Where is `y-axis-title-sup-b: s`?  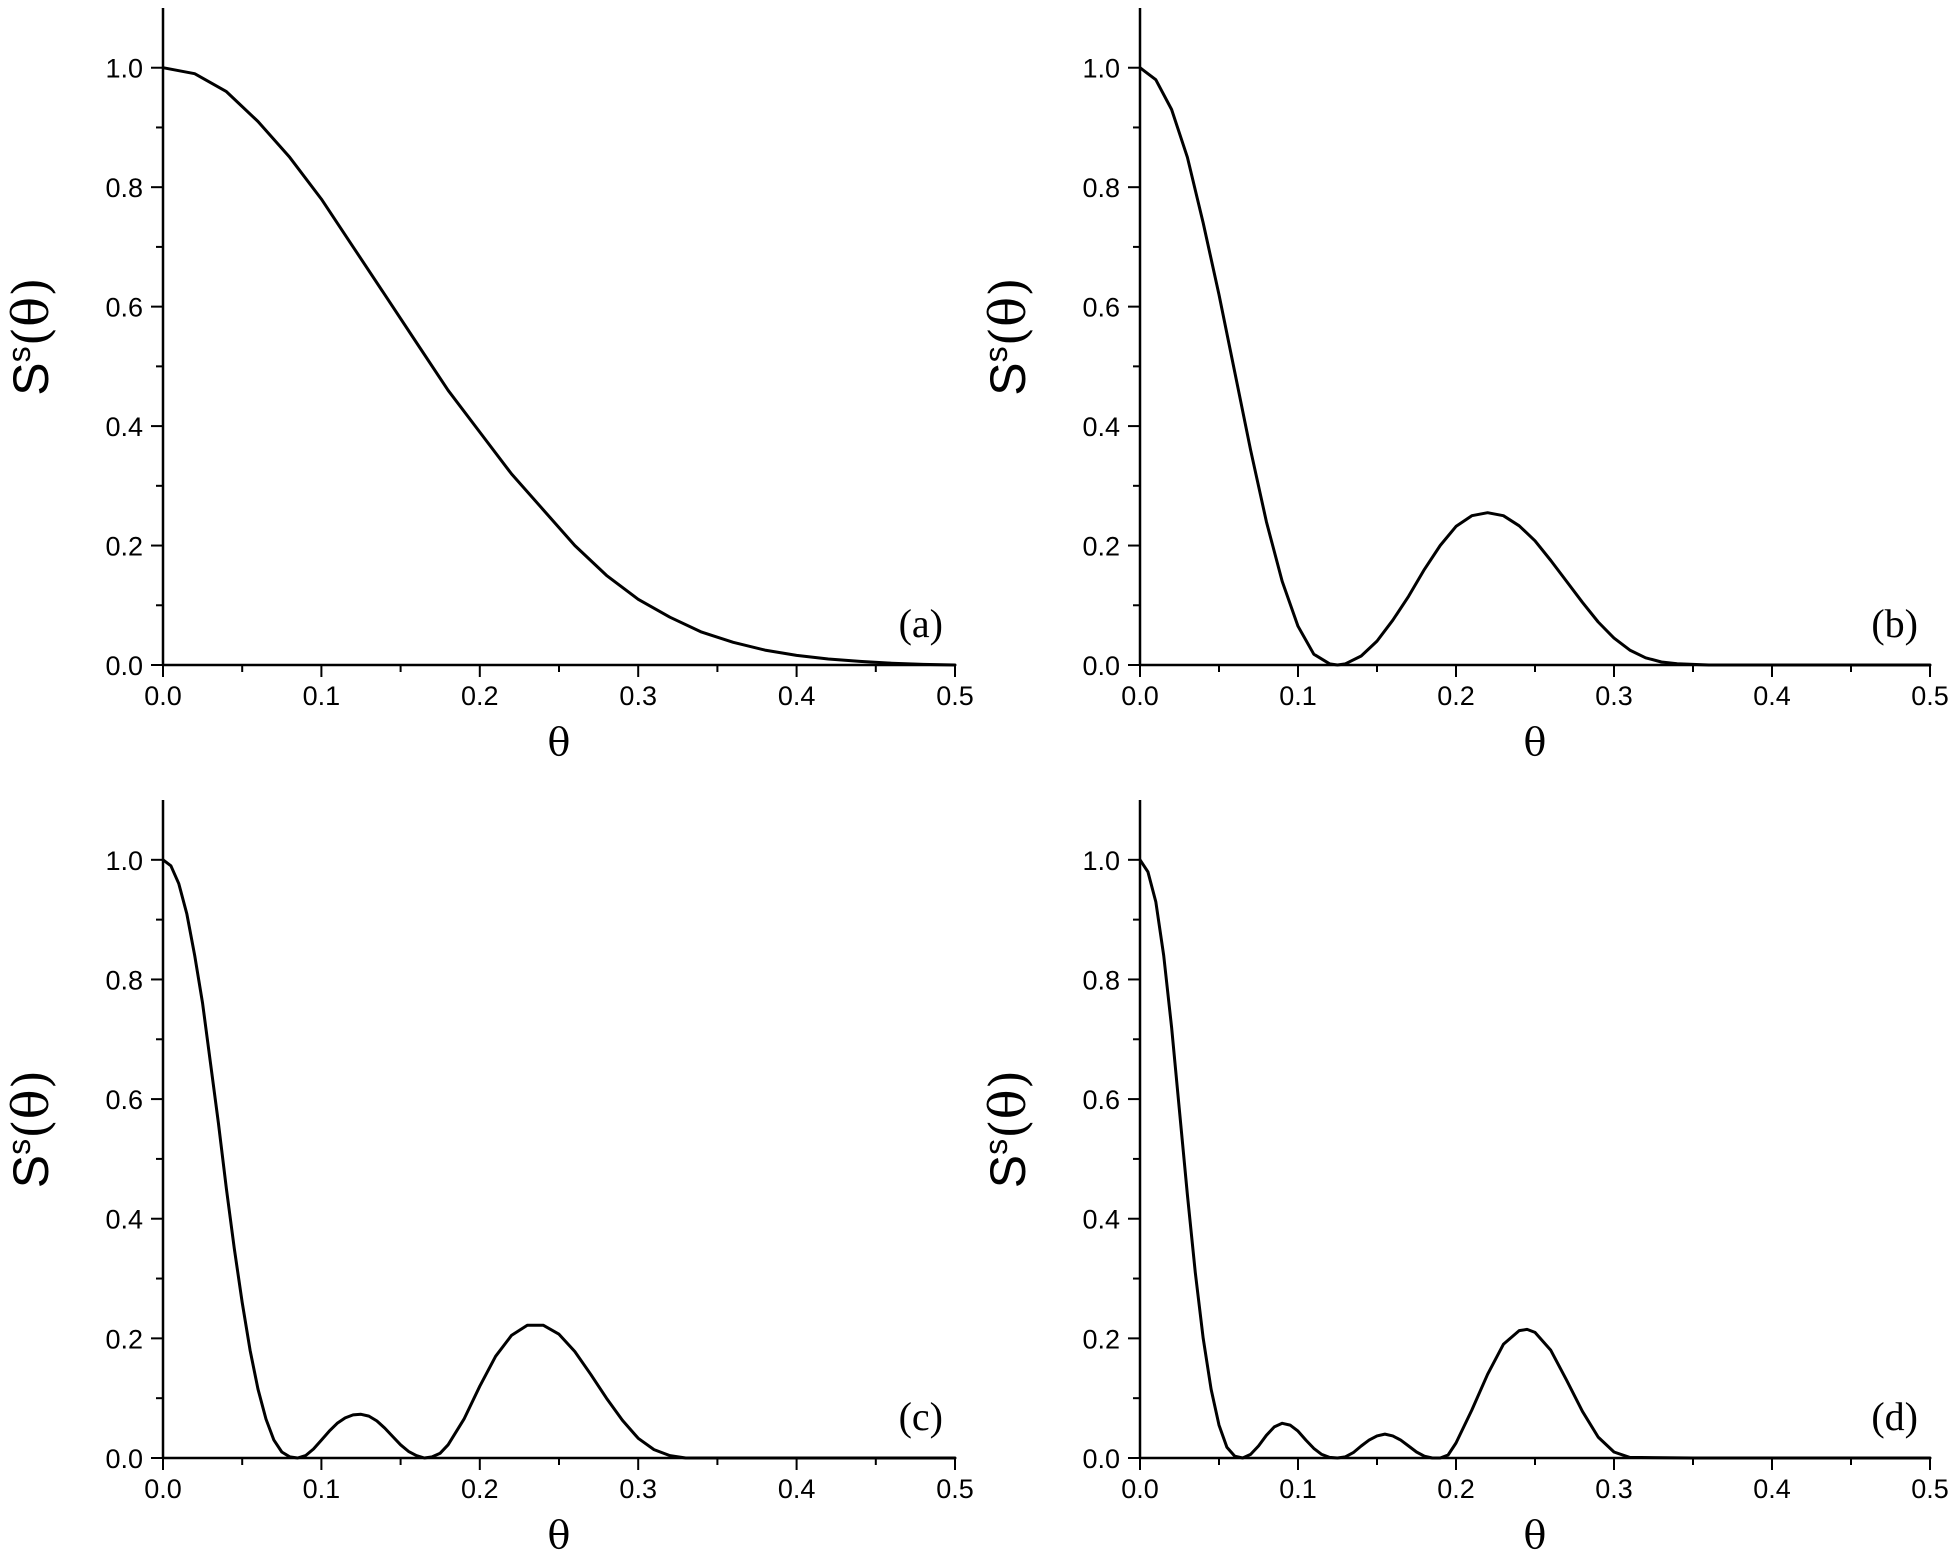 y-axis-title-sup-b: s is located at coordinates (996, 354).